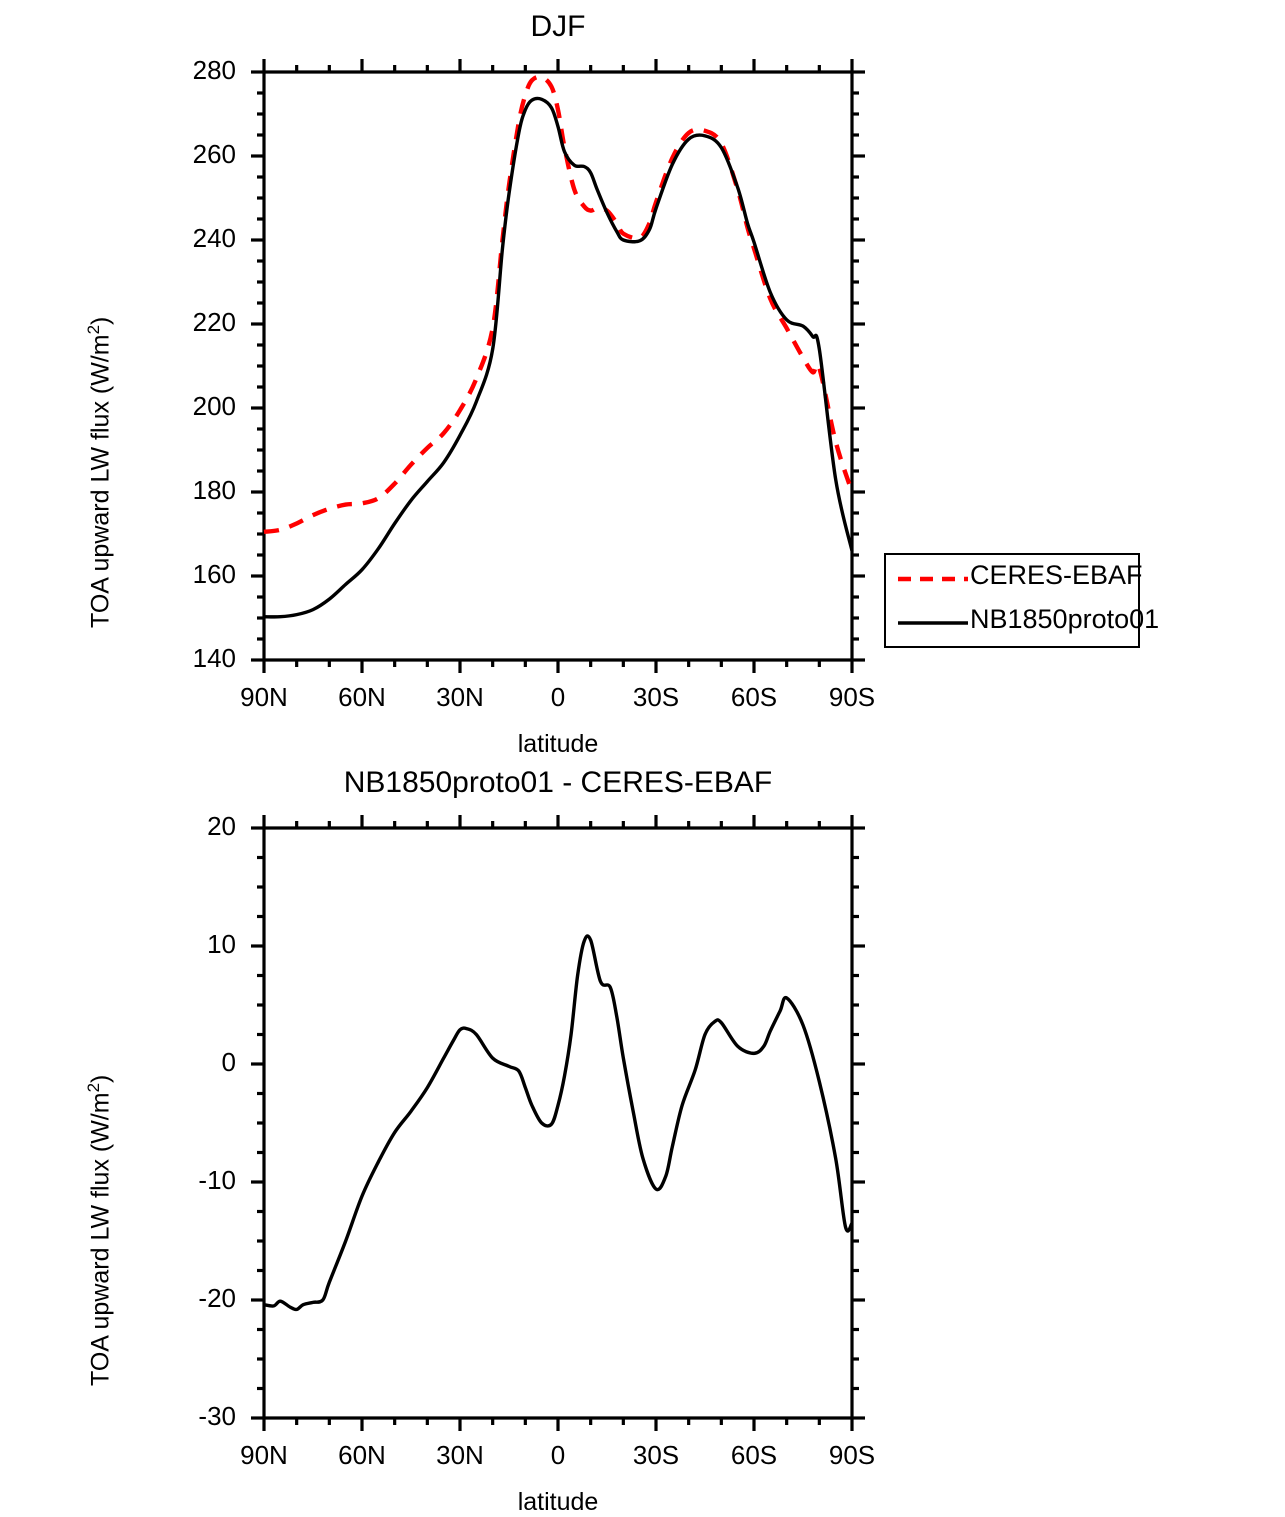  I want to click on legend-swatches, so click(933, 600).